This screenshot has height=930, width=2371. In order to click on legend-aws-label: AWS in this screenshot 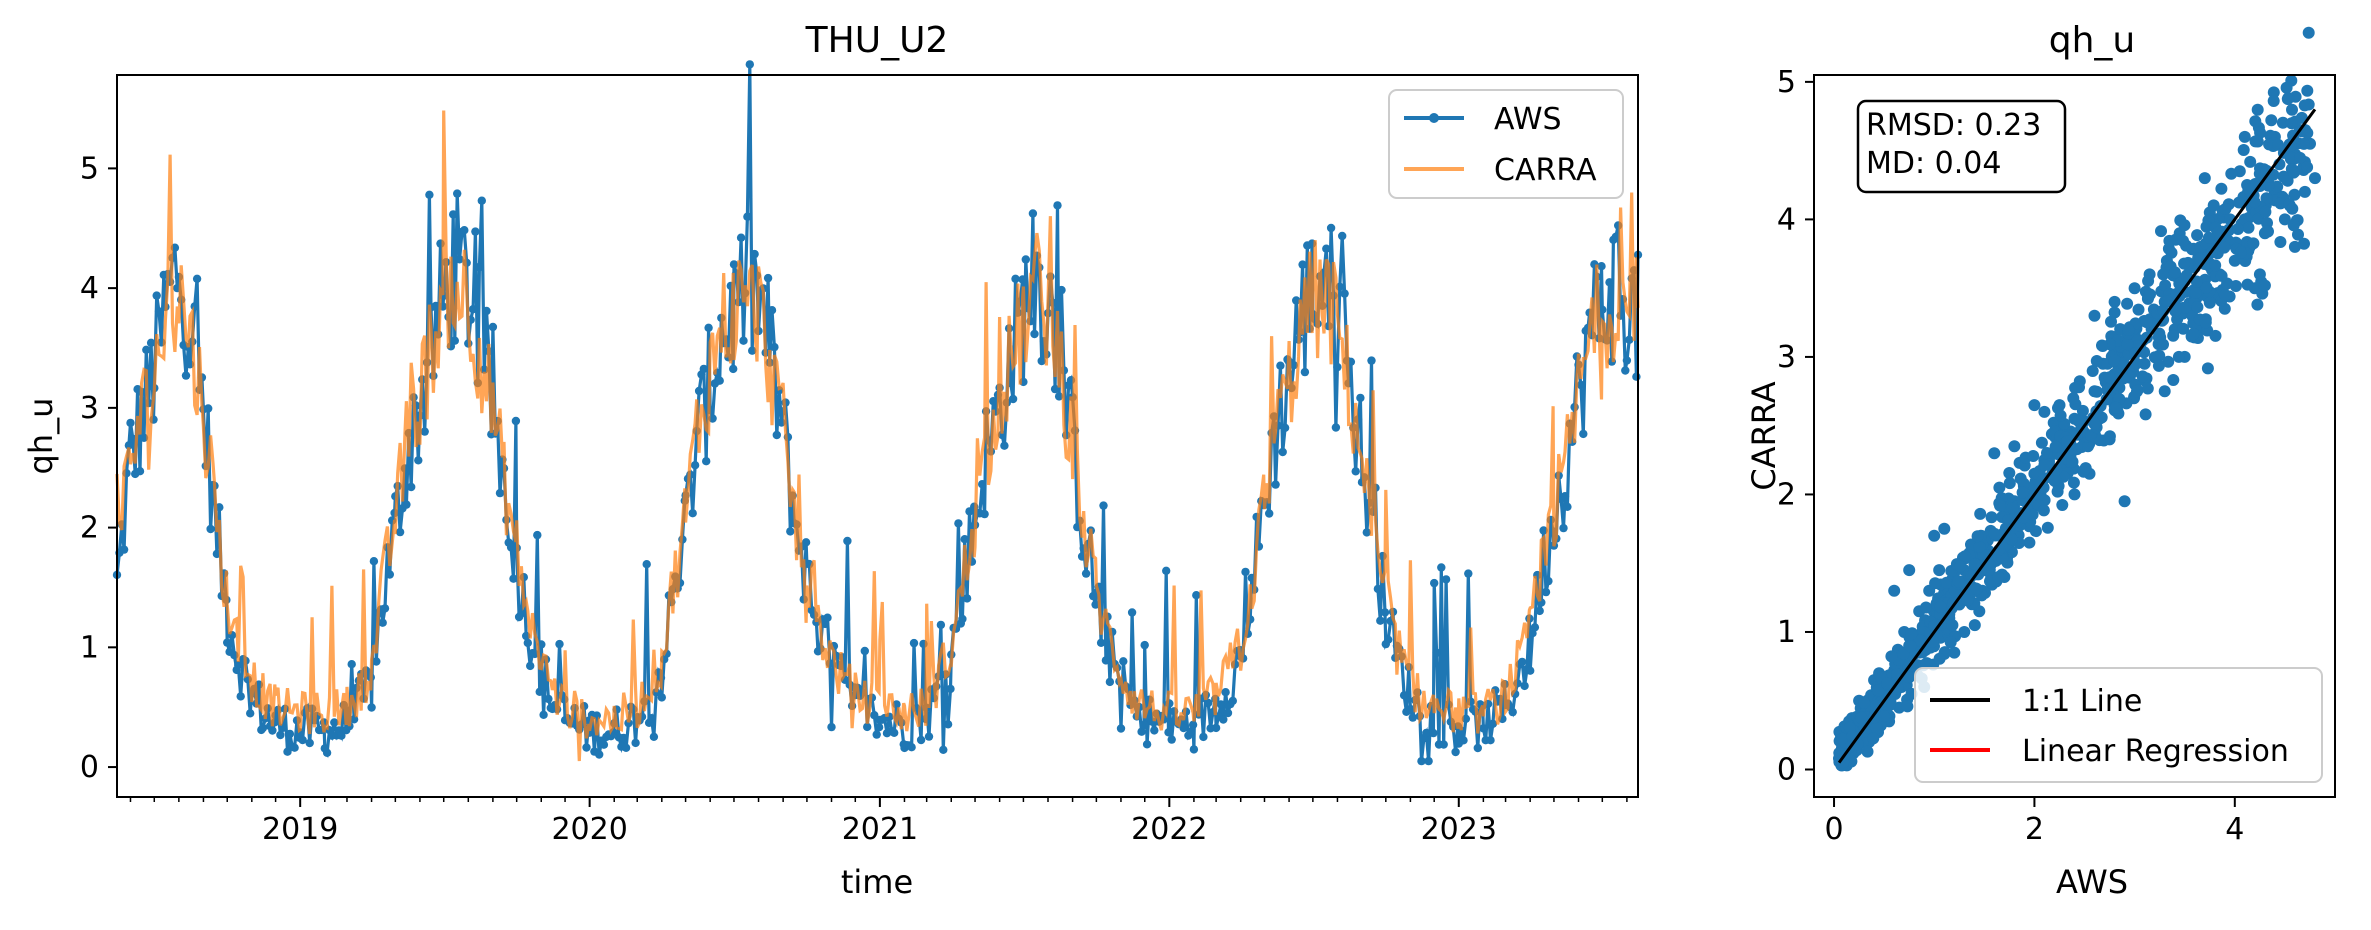, I will do `click(1528, 119)`.